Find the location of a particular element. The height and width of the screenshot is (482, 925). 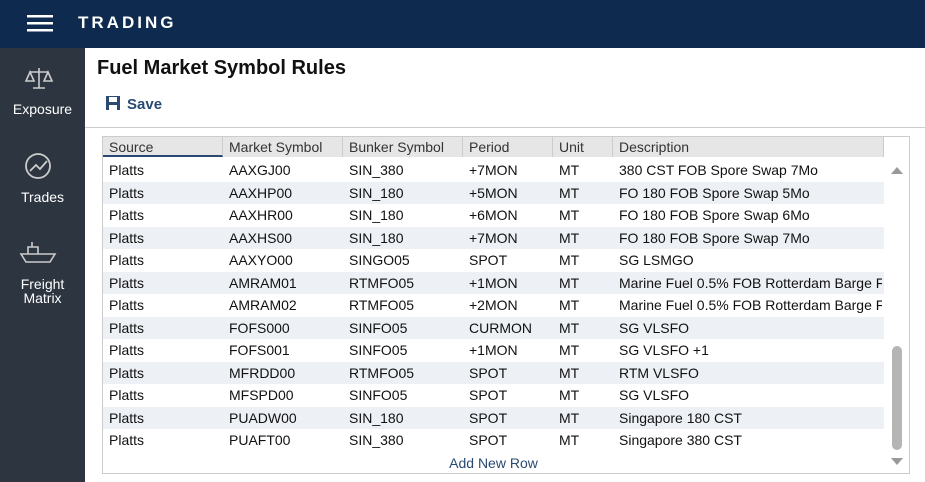

column-header: Description is located at coordinates (748, 147).